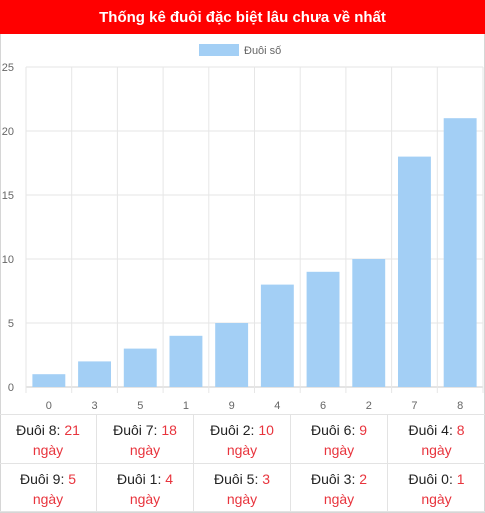  What do you see at coordinates (339, 439) in the screenshot?
I see `stat-cell: Đuôi 6: 9 ngày` at bounding box center [339, 439].